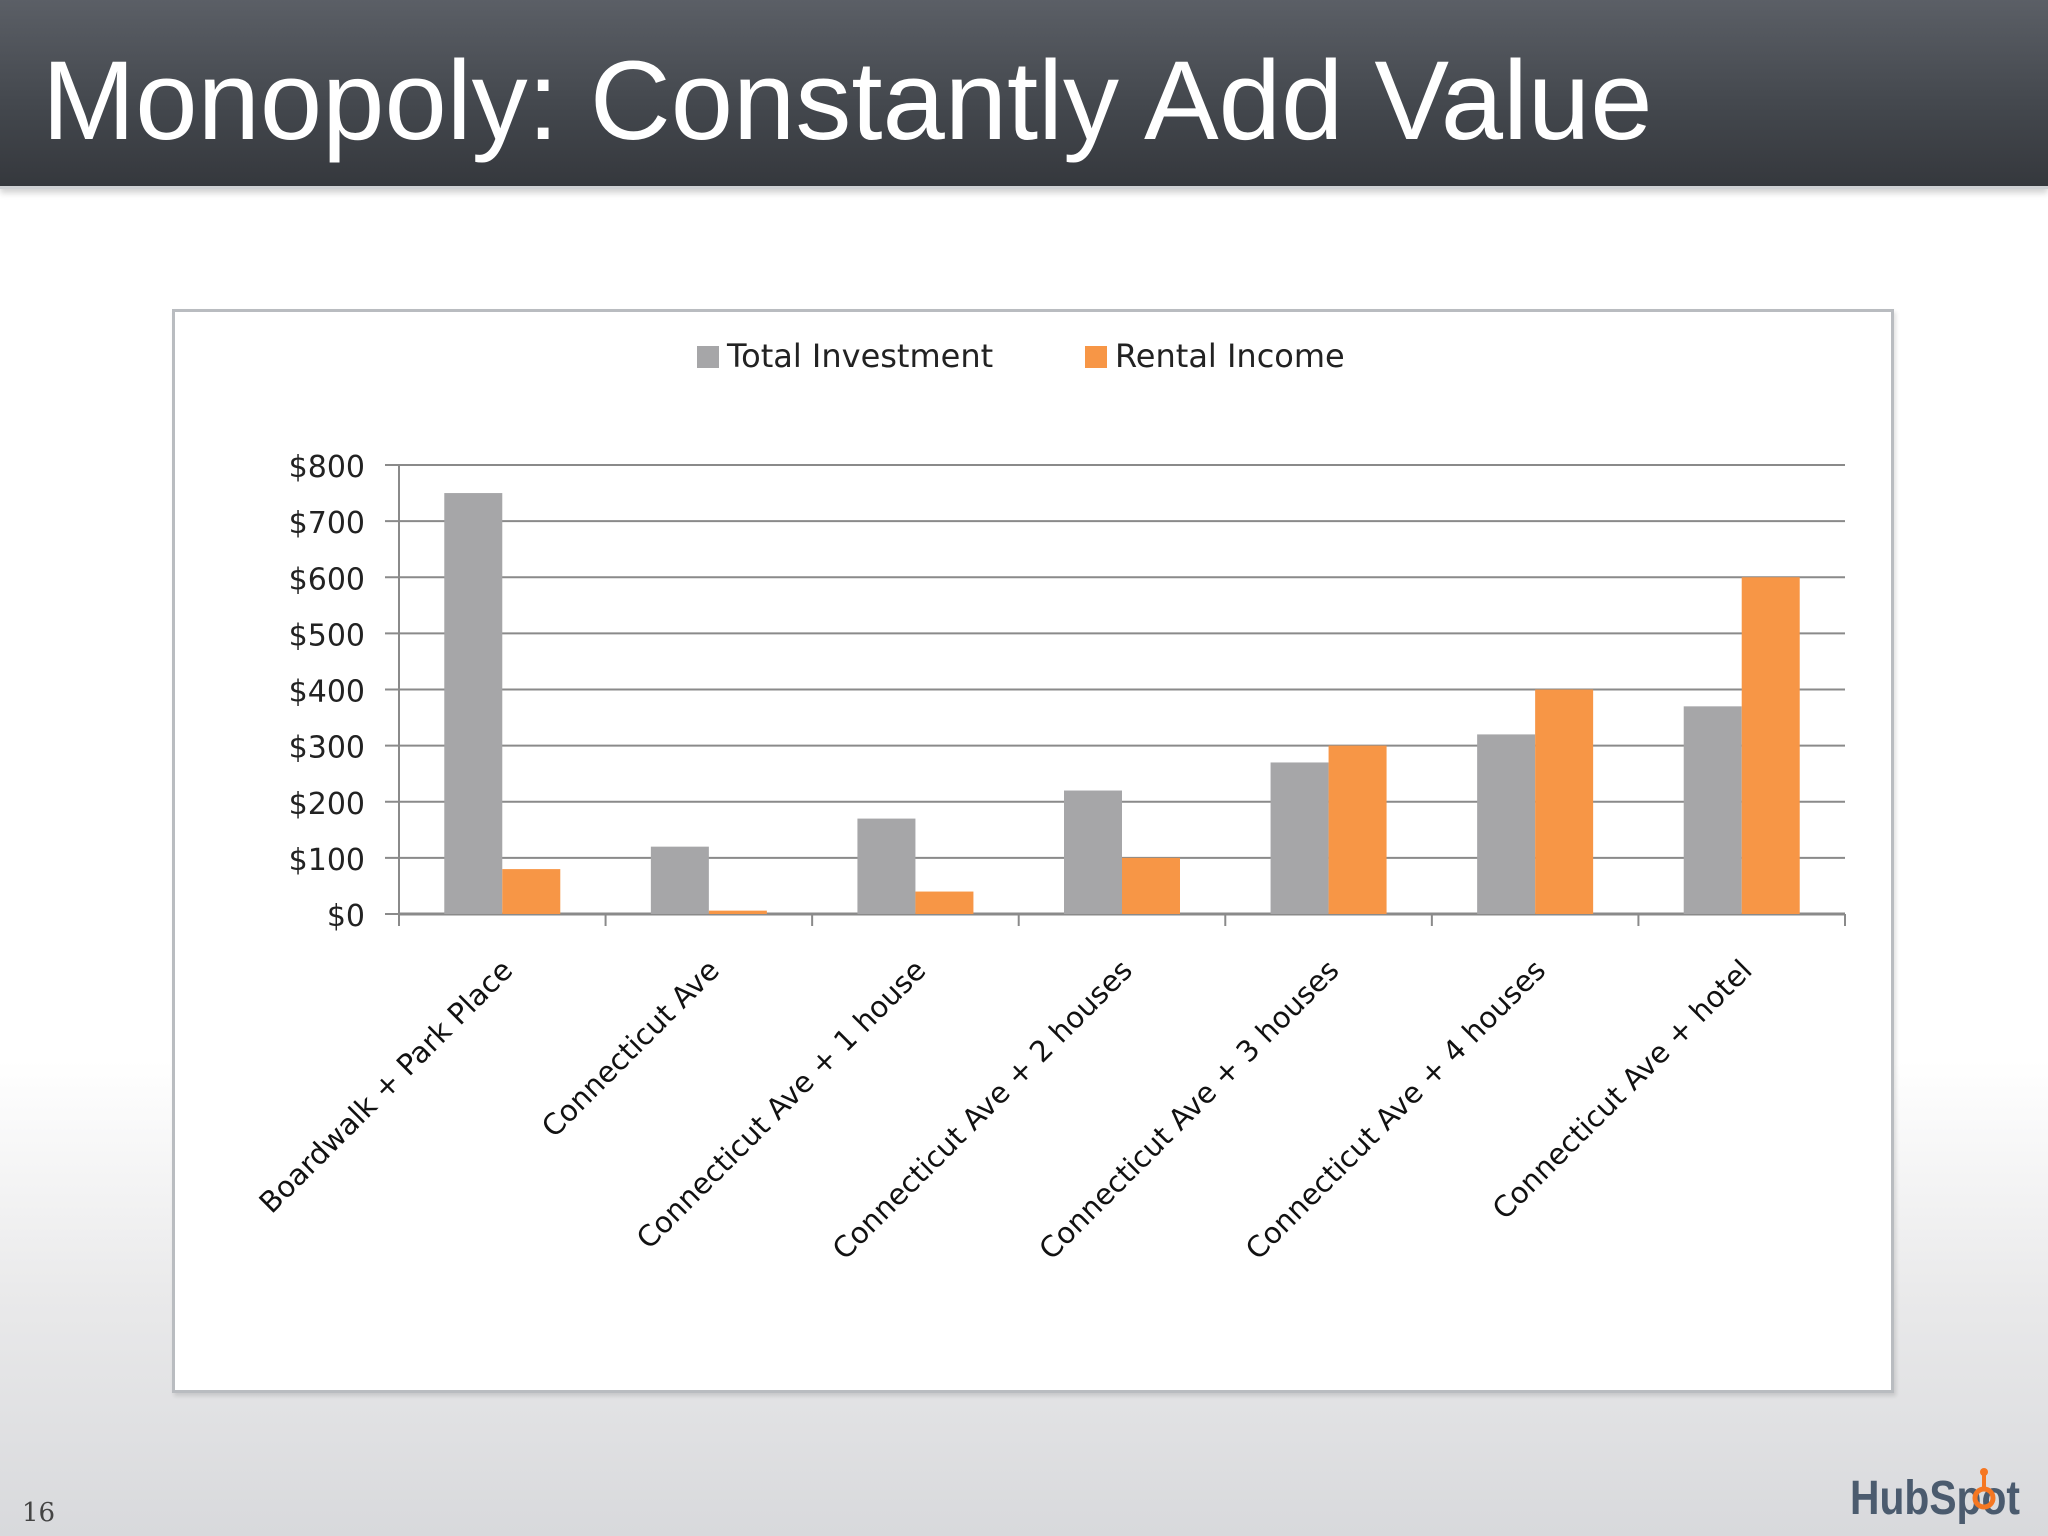  Describe the element at coordinates (385, 1086) in the screenshot. I see `x-category-label: Boardwalk + Park Place` at that location.